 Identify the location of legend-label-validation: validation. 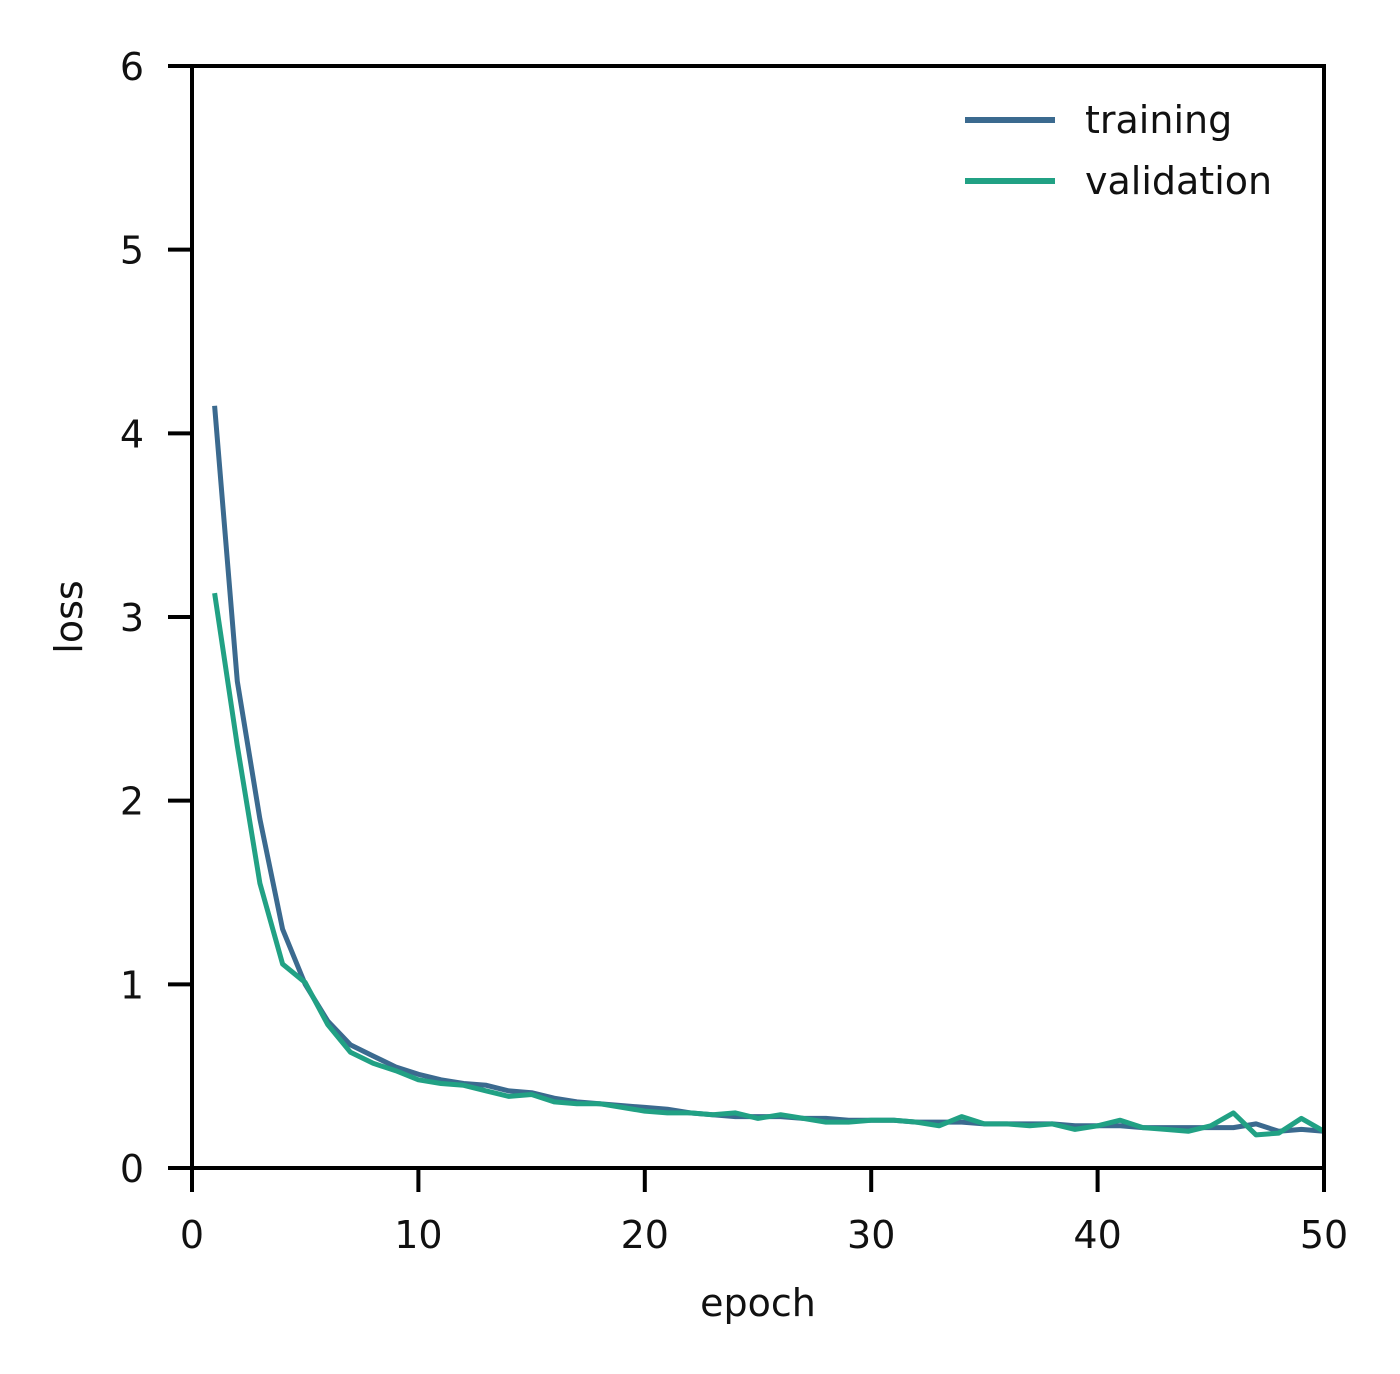
(1178, 181).